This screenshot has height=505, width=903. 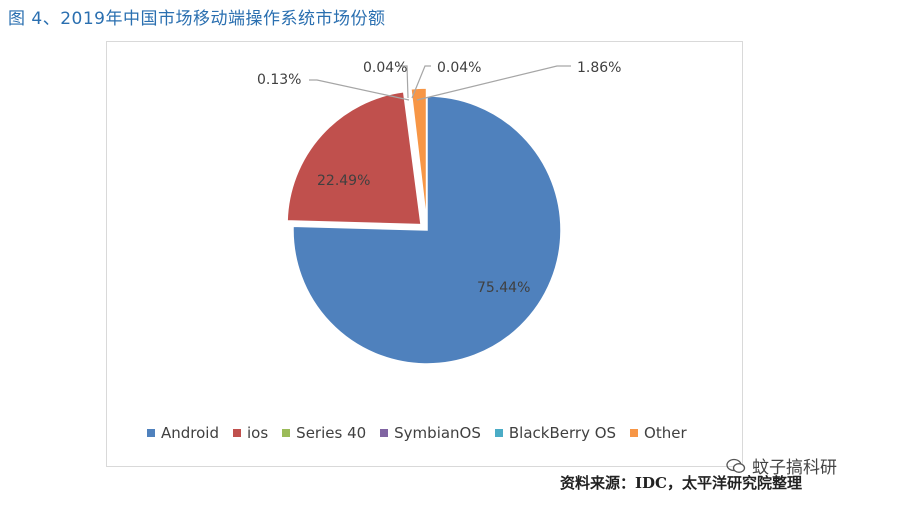 What do you see at coordinates (503, 288) in the screenshot?
I see `data-label-android: 75.44%` at bounding box center [503, 288].